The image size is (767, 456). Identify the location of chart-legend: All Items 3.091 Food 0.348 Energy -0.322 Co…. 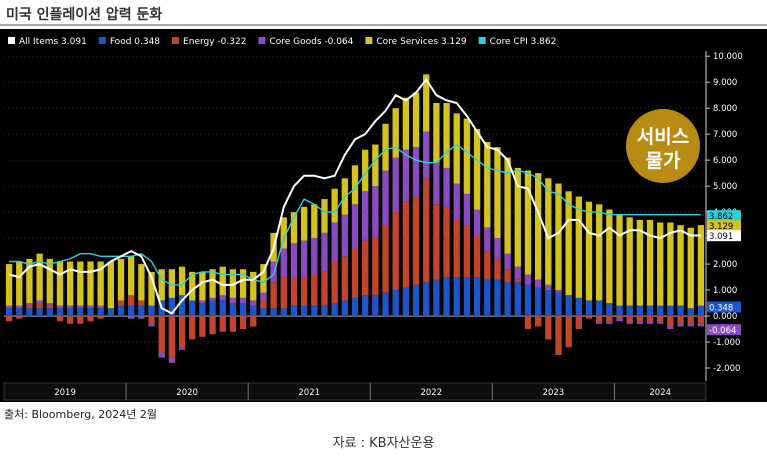
(282, 42).